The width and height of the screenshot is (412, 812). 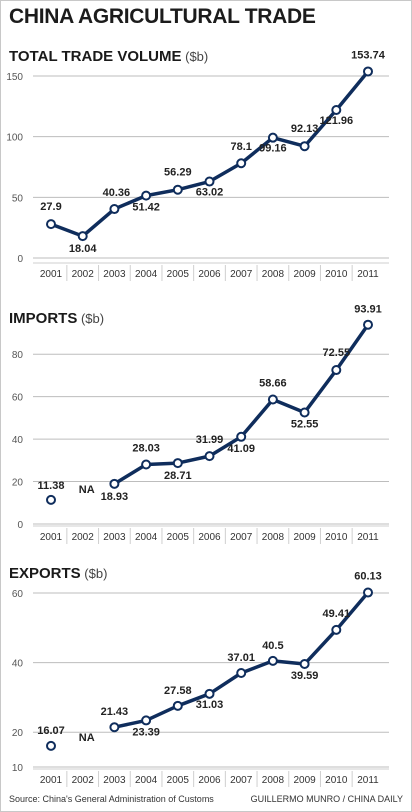 I want to click on data-label: 18.04, so click(x=83, y=249).